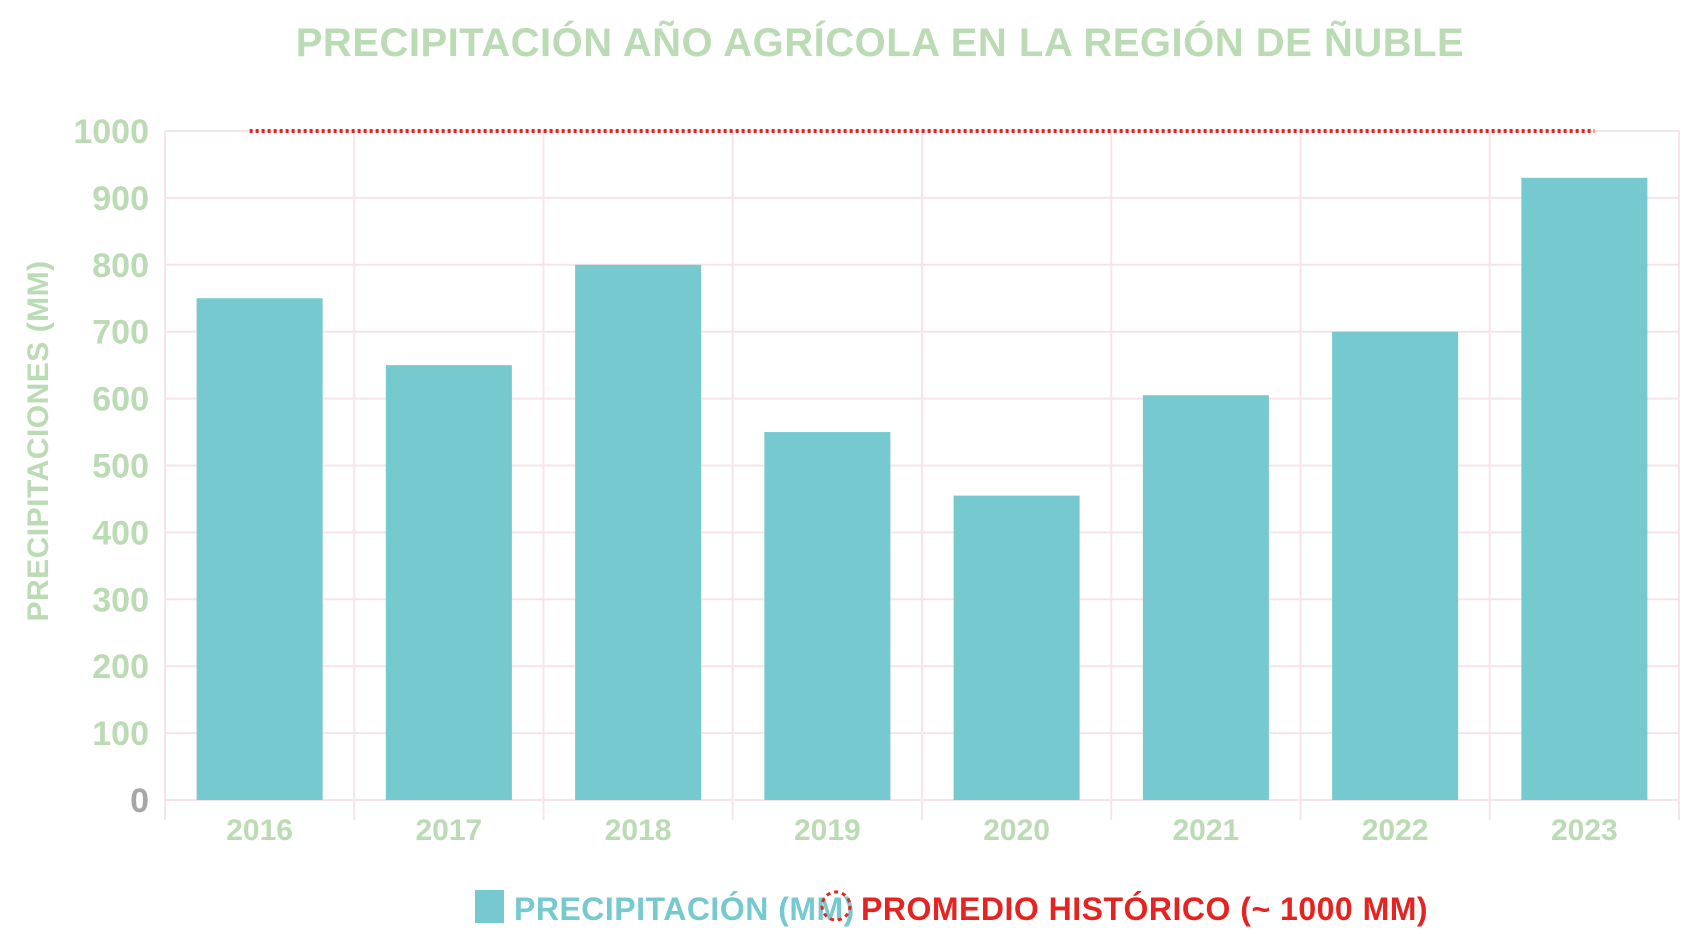 The height and width of the screenshot is (934, 1685). I want to click on y-tick-label: 400, so click(120, 533).